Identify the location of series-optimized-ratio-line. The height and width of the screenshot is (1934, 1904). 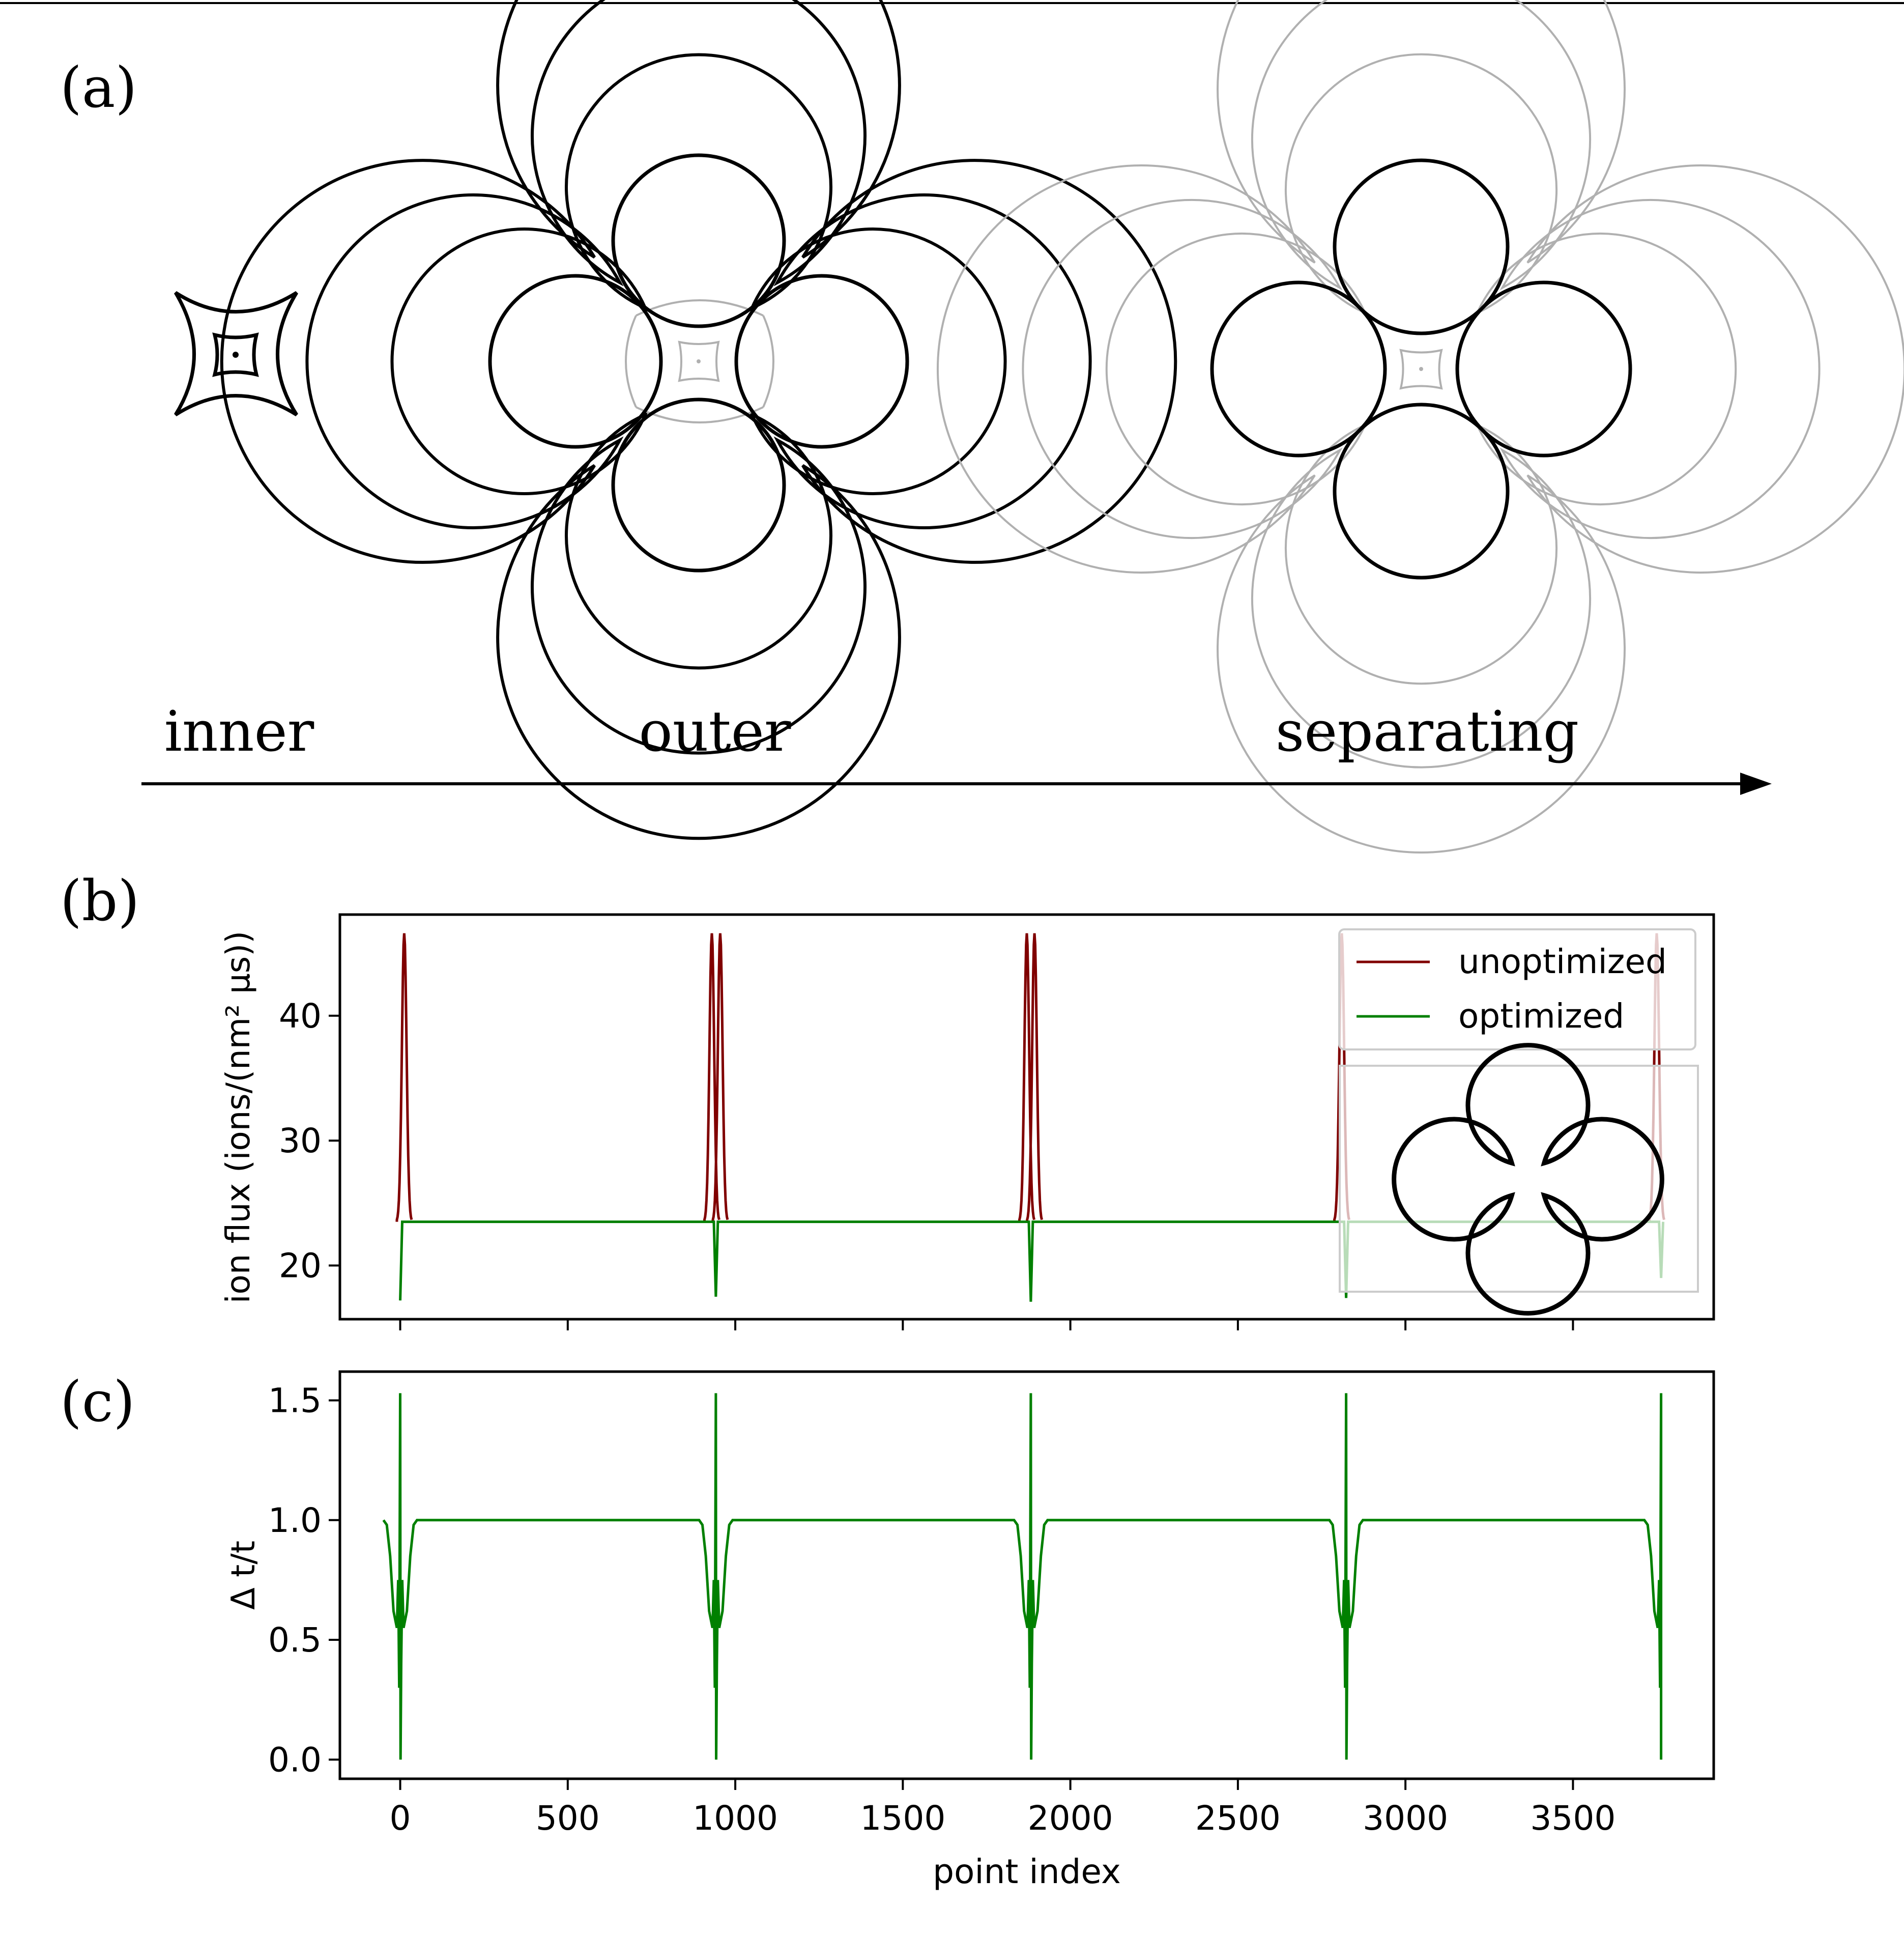
(1022, 1576).